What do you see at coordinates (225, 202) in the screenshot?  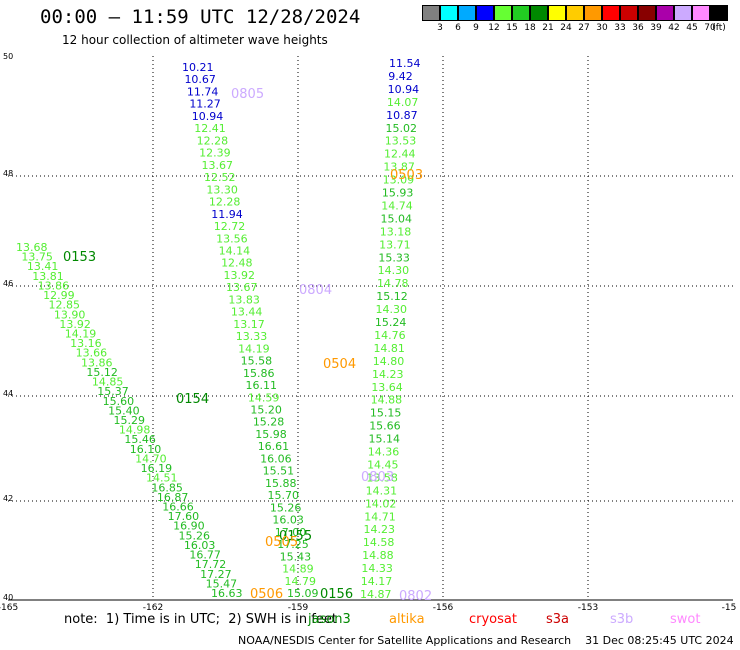 I see `swh-value: 12.28` at bounding box center [225, 202].